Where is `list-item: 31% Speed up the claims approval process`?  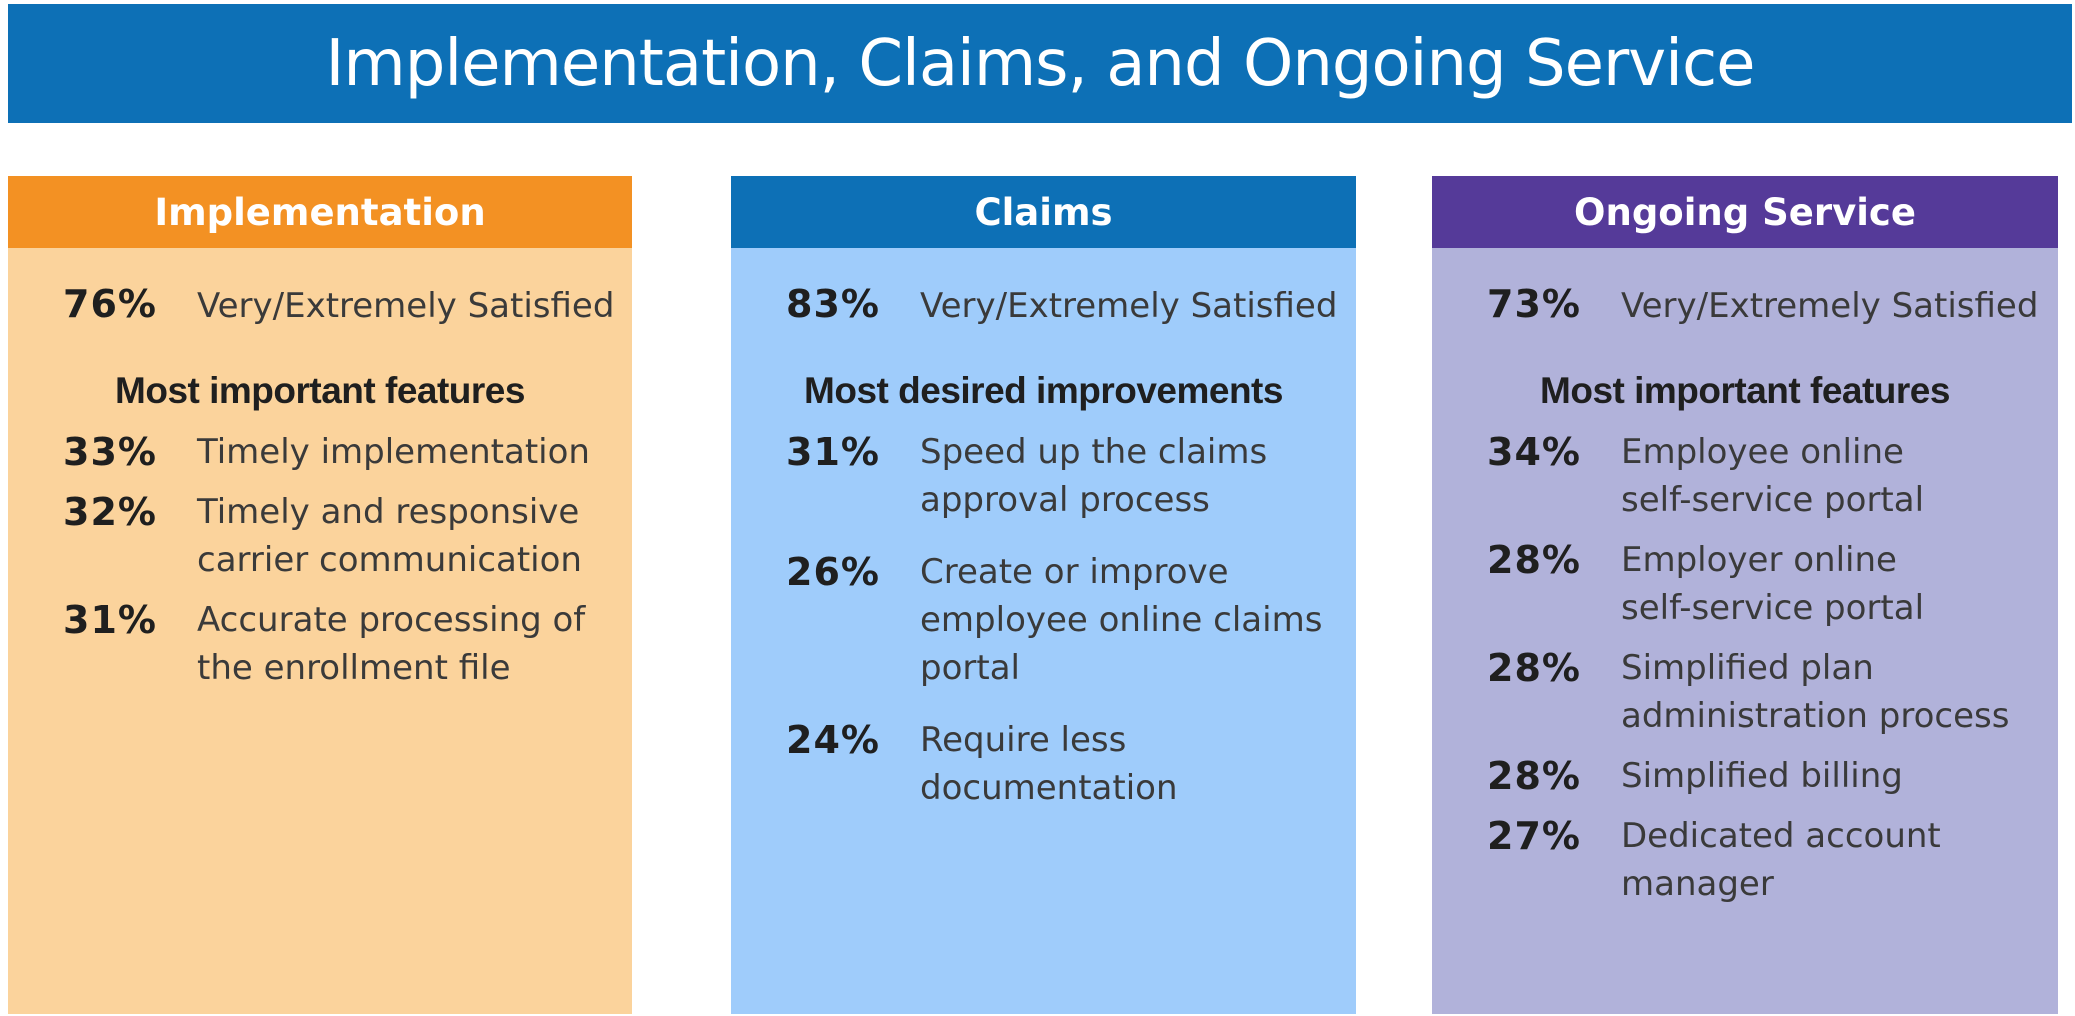
list-item: 31% Speed up the claims approval process is located at coordinates (1071, 476).